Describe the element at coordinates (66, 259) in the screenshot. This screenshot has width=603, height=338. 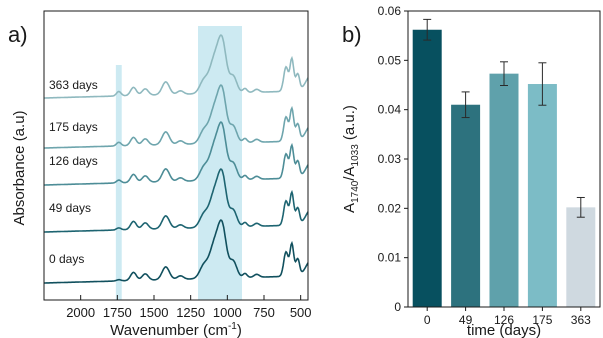
I see `series-label-0-days: 0 days` at that location.